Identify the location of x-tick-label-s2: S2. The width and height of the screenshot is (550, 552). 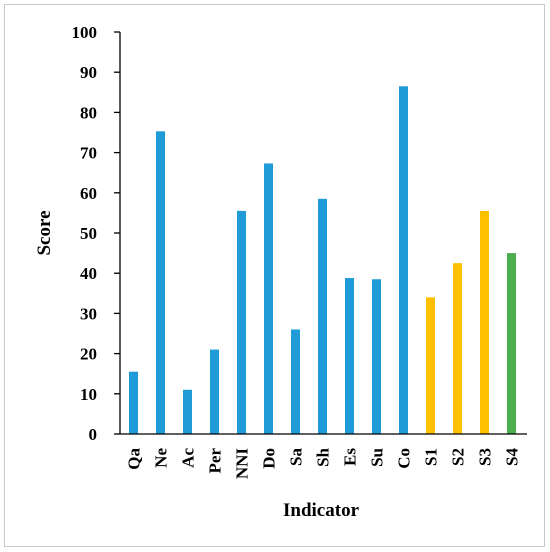
(458, 457).